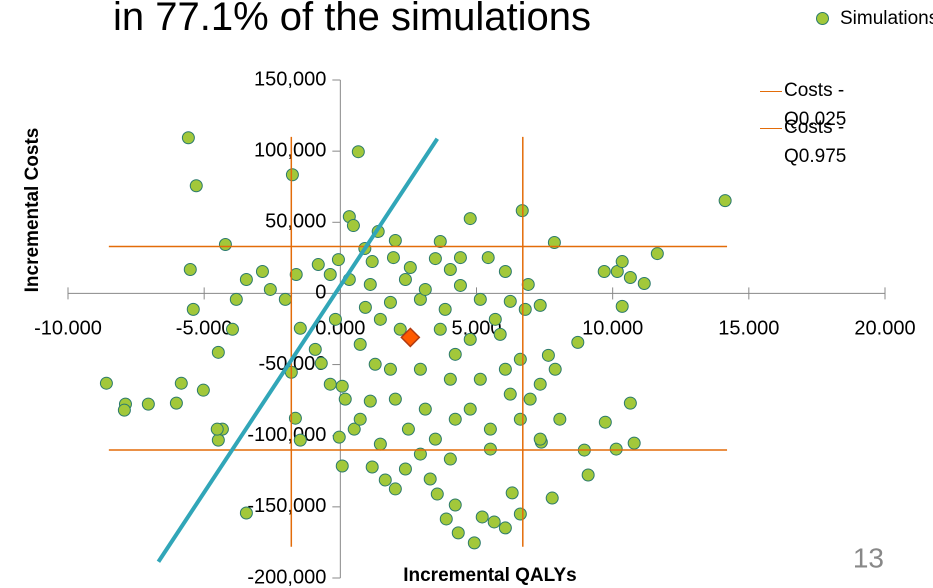 This screenshot has height=588, width=933. Describe the element at coordinates (476, 329) in the screenshot. I see `x-tick-label: 5.000` at that location.